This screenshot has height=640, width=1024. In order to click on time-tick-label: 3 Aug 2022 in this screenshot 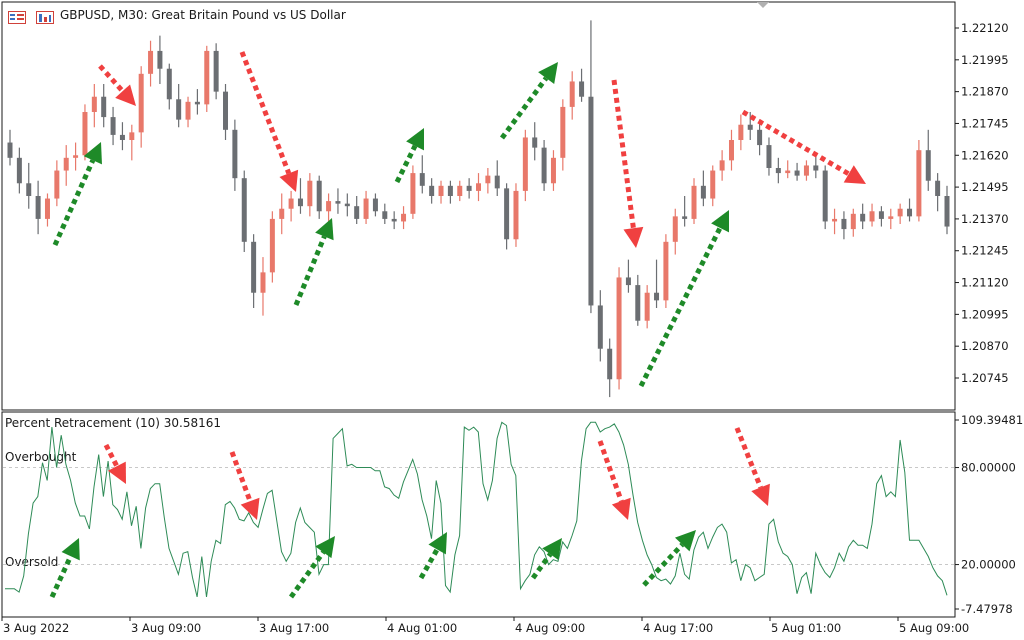, I will do `click(36, 628)`.